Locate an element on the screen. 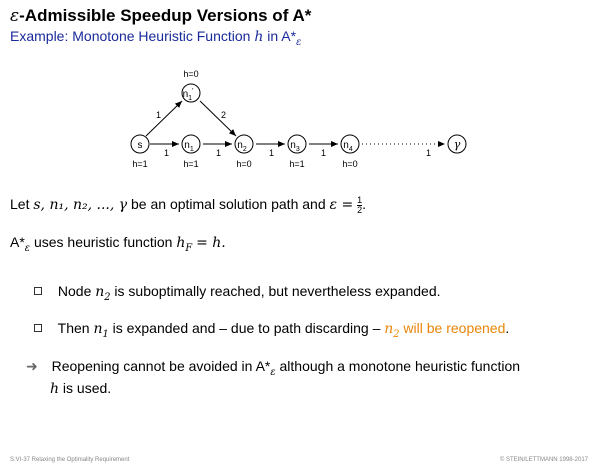  subtitle-h: h is located at coordinates (259, 37).